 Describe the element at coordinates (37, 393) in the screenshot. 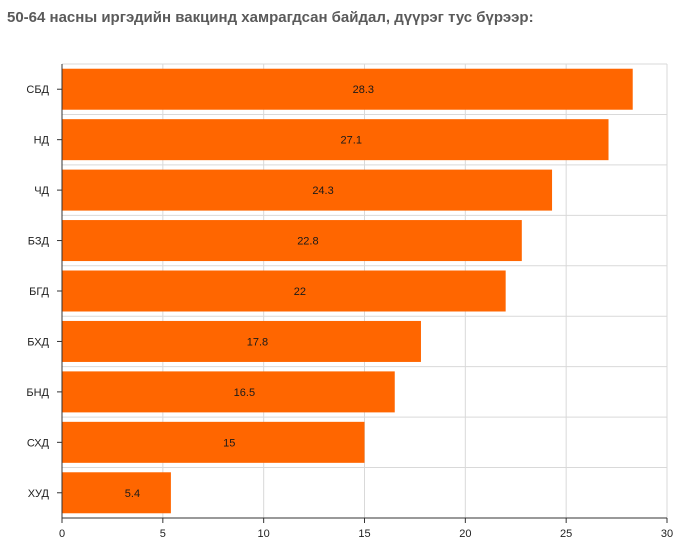

I see `category-label: БНД` at that location.